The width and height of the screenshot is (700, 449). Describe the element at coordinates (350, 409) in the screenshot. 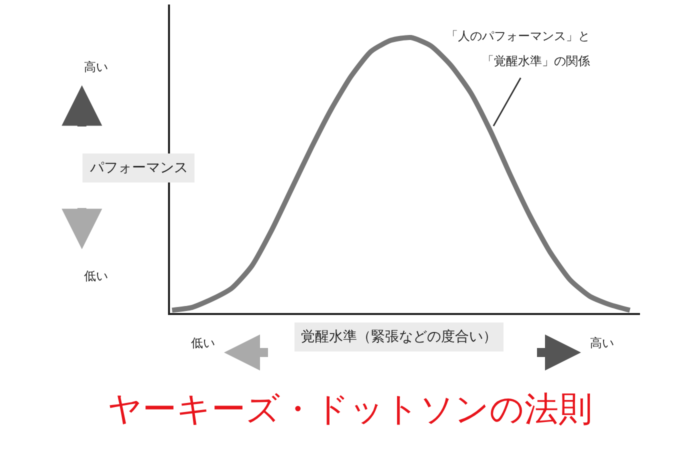

I see `text: ヤーキーズ・ドットソンの法則` at that location.